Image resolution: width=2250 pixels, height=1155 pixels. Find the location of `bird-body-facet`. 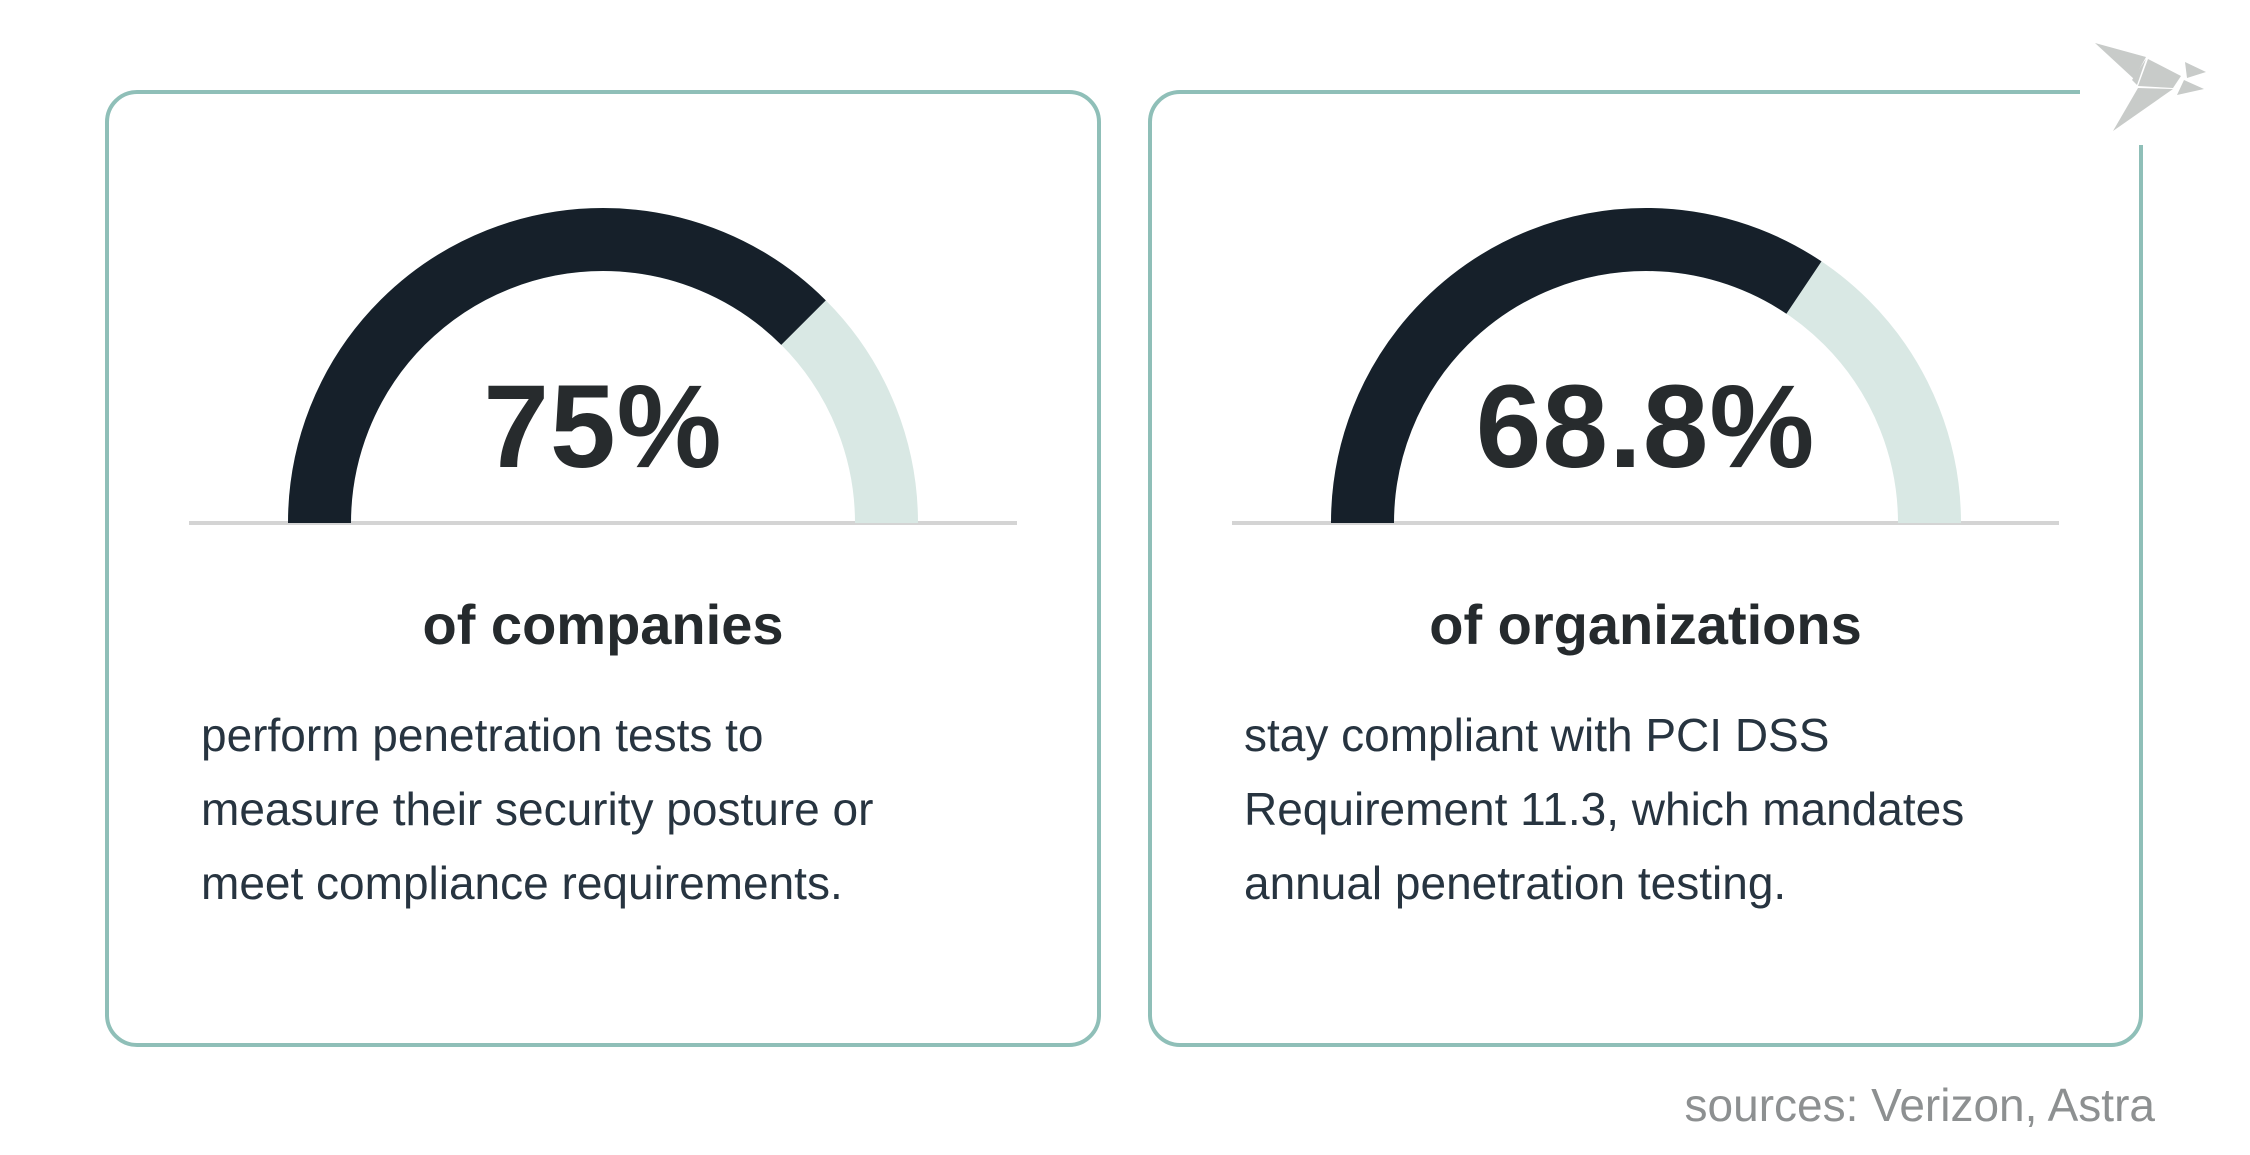

bird-body-facet is located at coordinates (2159, 73).